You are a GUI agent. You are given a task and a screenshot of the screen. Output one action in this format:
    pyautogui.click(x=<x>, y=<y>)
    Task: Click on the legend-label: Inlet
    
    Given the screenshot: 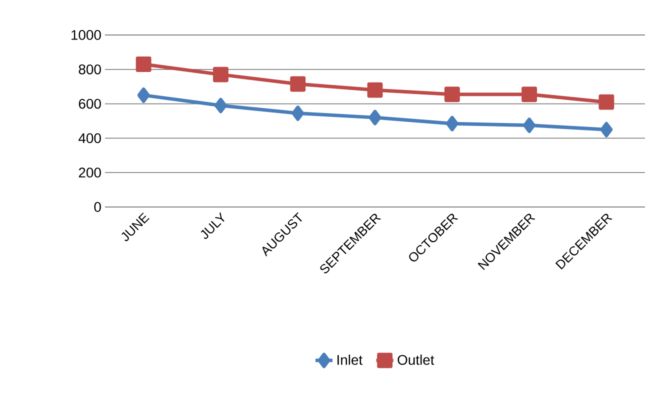 What is the action you would take?
    pyautogui.click(x=350, y=359)
    